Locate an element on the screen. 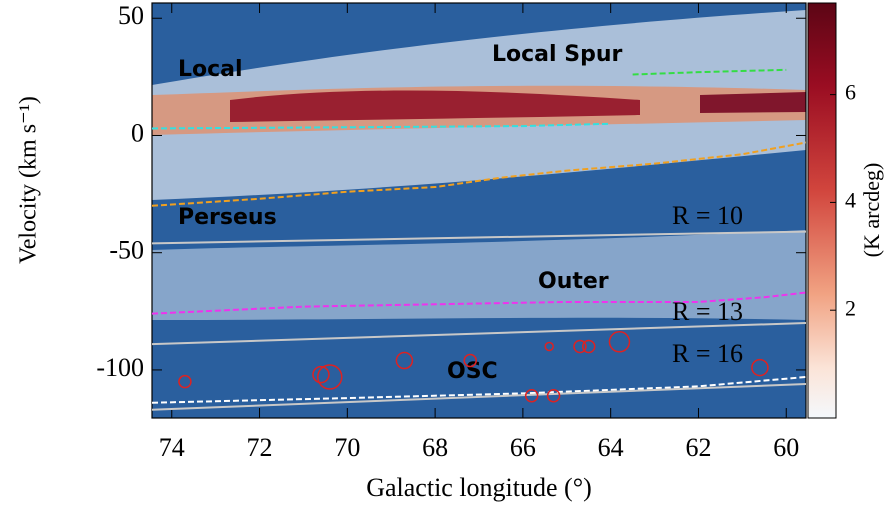 The width and height of the screenshot is (891, 512). arm-label: R = 16 is located at coordinates (707, 353).